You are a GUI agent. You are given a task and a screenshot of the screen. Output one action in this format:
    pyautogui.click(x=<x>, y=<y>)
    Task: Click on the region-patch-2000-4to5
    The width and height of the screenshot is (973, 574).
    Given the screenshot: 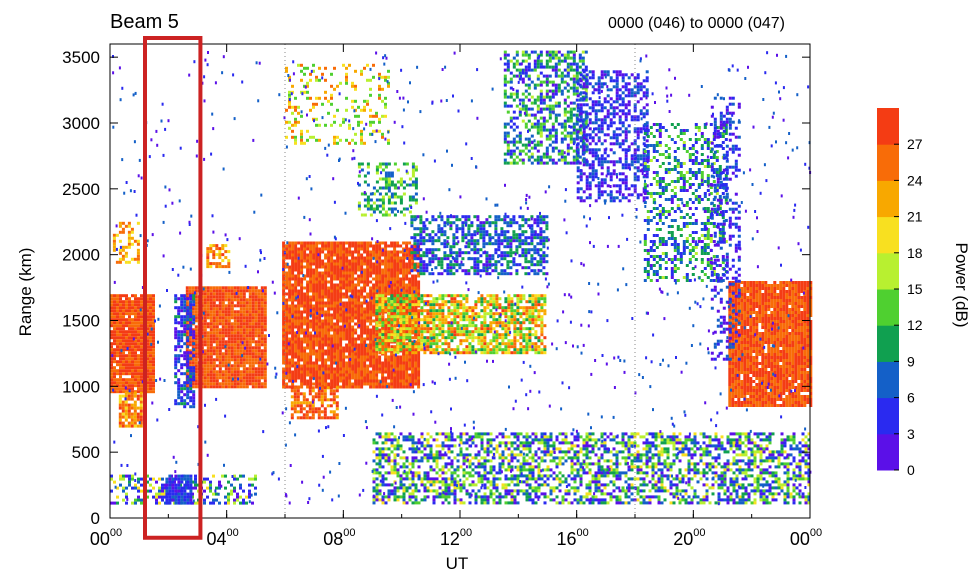 What is the action you would take?
    pyautogui.click(x=218, y=256)
    